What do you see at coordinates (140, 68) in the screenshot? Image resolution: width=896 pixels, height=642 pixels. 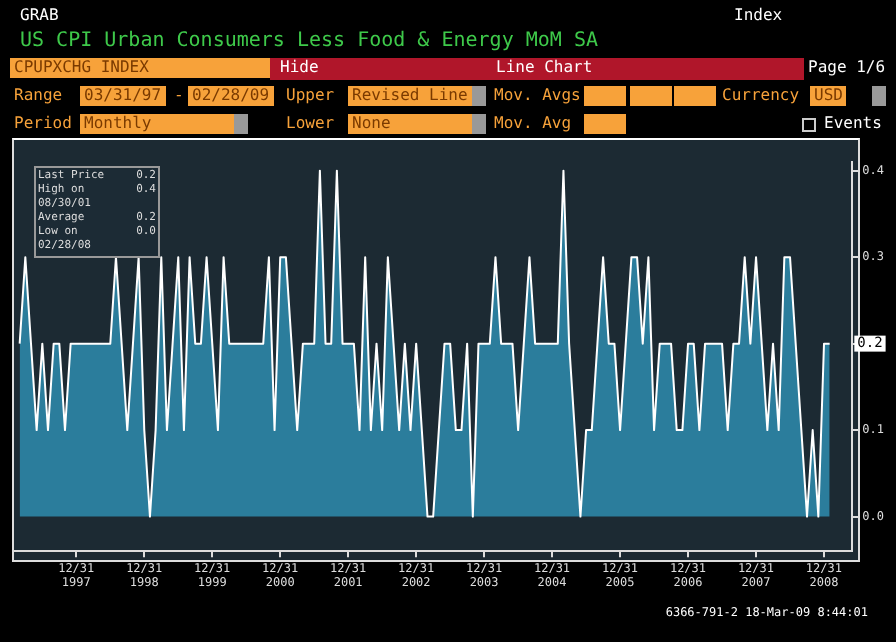 I see `text: CPUPXCHG INDEX` at bounding box center [140, 68].